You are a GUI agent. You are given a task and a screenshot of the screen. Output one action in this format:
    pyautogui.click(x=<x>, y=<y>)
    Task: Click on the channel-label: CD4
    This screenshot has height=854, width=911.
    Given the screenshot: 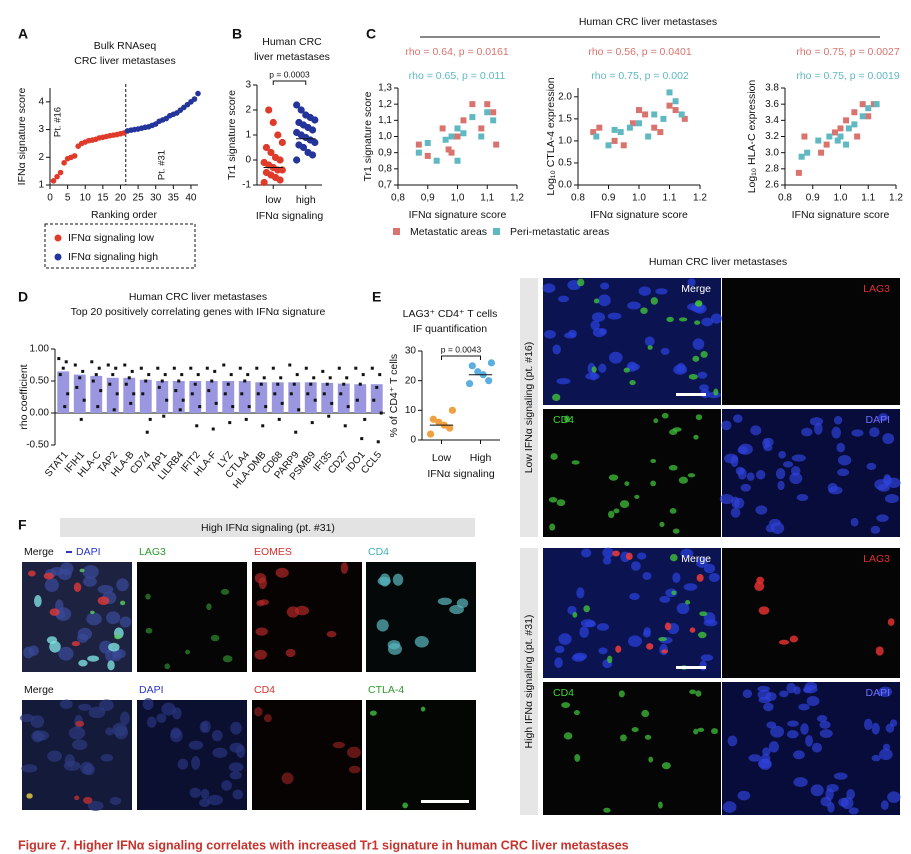 What is the action you would take?
    pyautogui.click(x=563, y=420)
    